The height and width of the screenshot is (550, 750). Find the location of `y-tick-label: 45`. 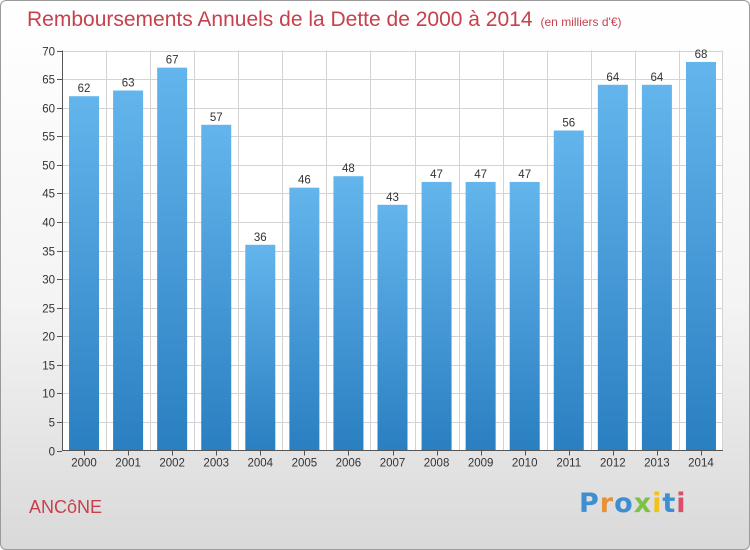

y-tick-label: 45 is located at coordinates (48, 195).